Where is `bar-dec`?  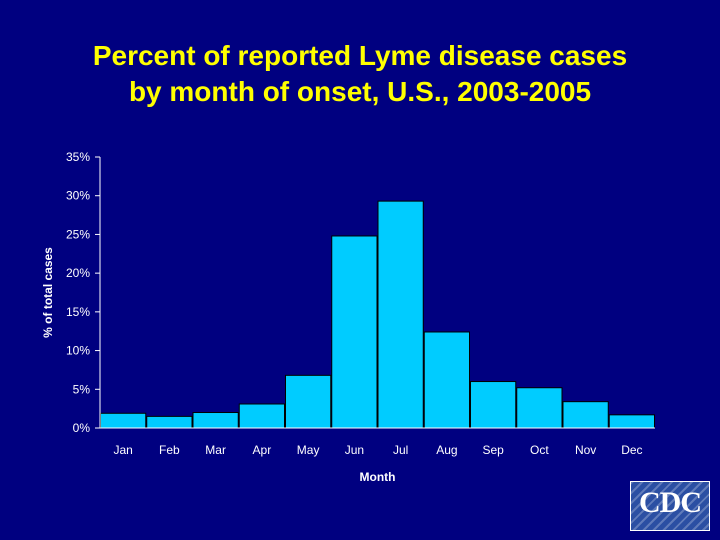
bar-dec is located at coordinates (631, 421).